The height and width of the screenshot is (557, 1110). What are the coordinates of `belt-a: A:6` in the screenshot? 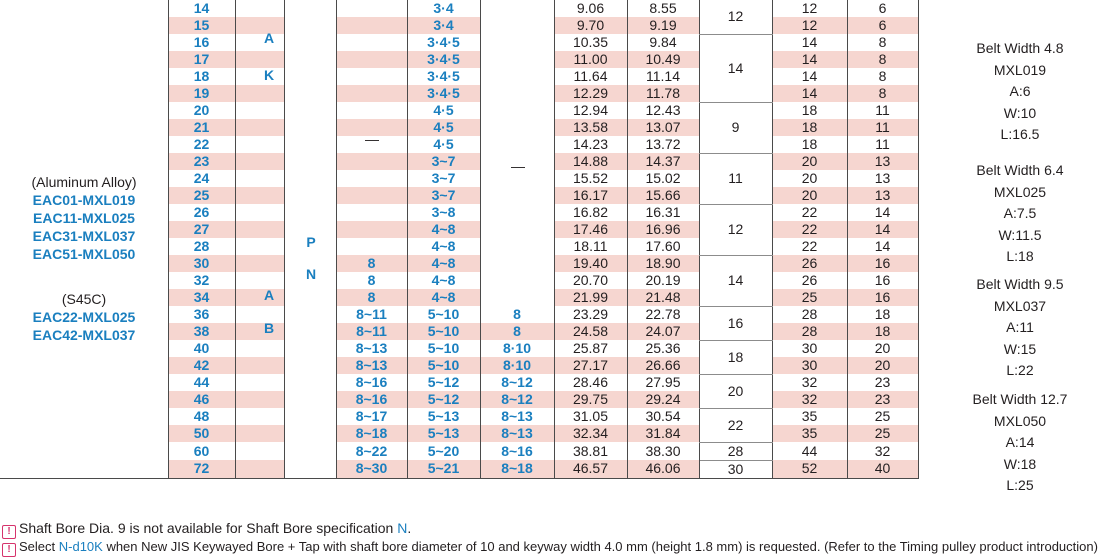 It's located at (1020, 91).